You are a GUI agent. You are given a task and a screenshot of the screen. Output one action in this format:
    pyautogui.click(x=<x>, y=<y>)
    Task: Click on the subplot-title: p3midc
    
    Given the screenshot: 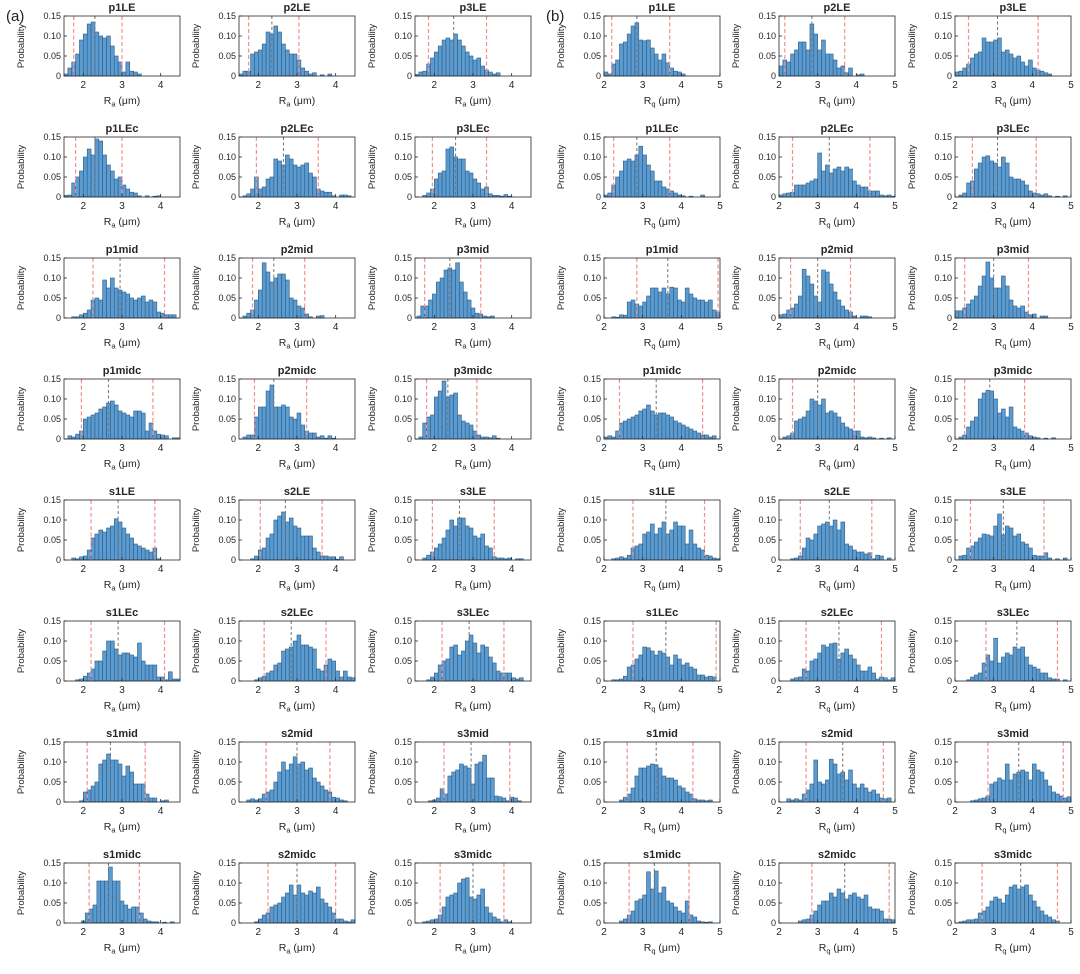 What is the action you would take?
    pyautogui.click(x=1012, y=371)
    